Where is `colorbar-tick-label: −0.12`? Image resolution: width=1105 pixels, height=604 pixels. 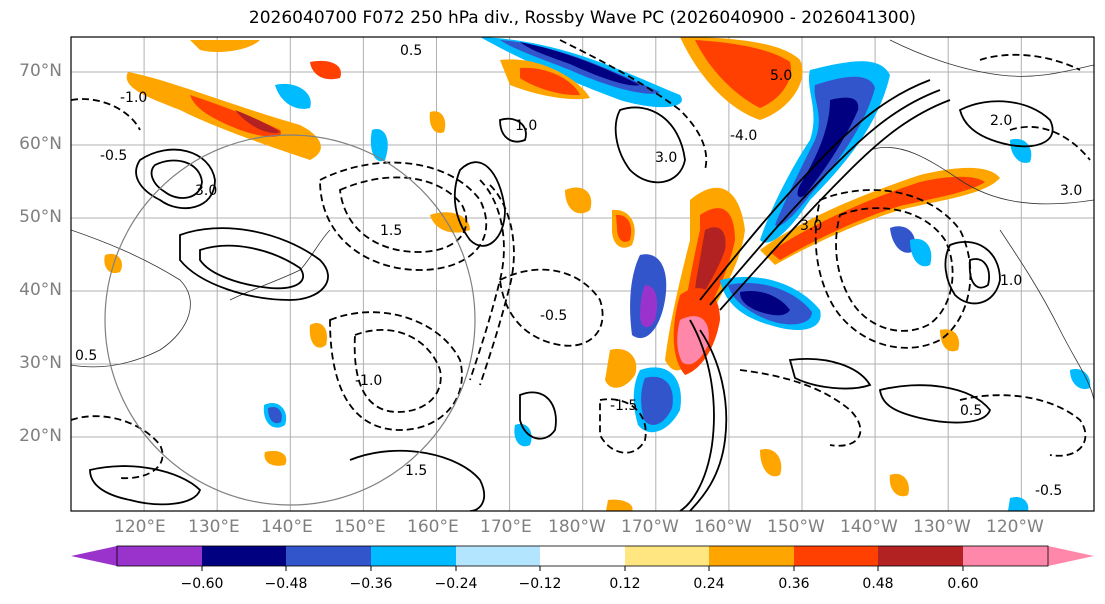
colorbar-tick-label: −0.12 is located at coordinates (540, 584).